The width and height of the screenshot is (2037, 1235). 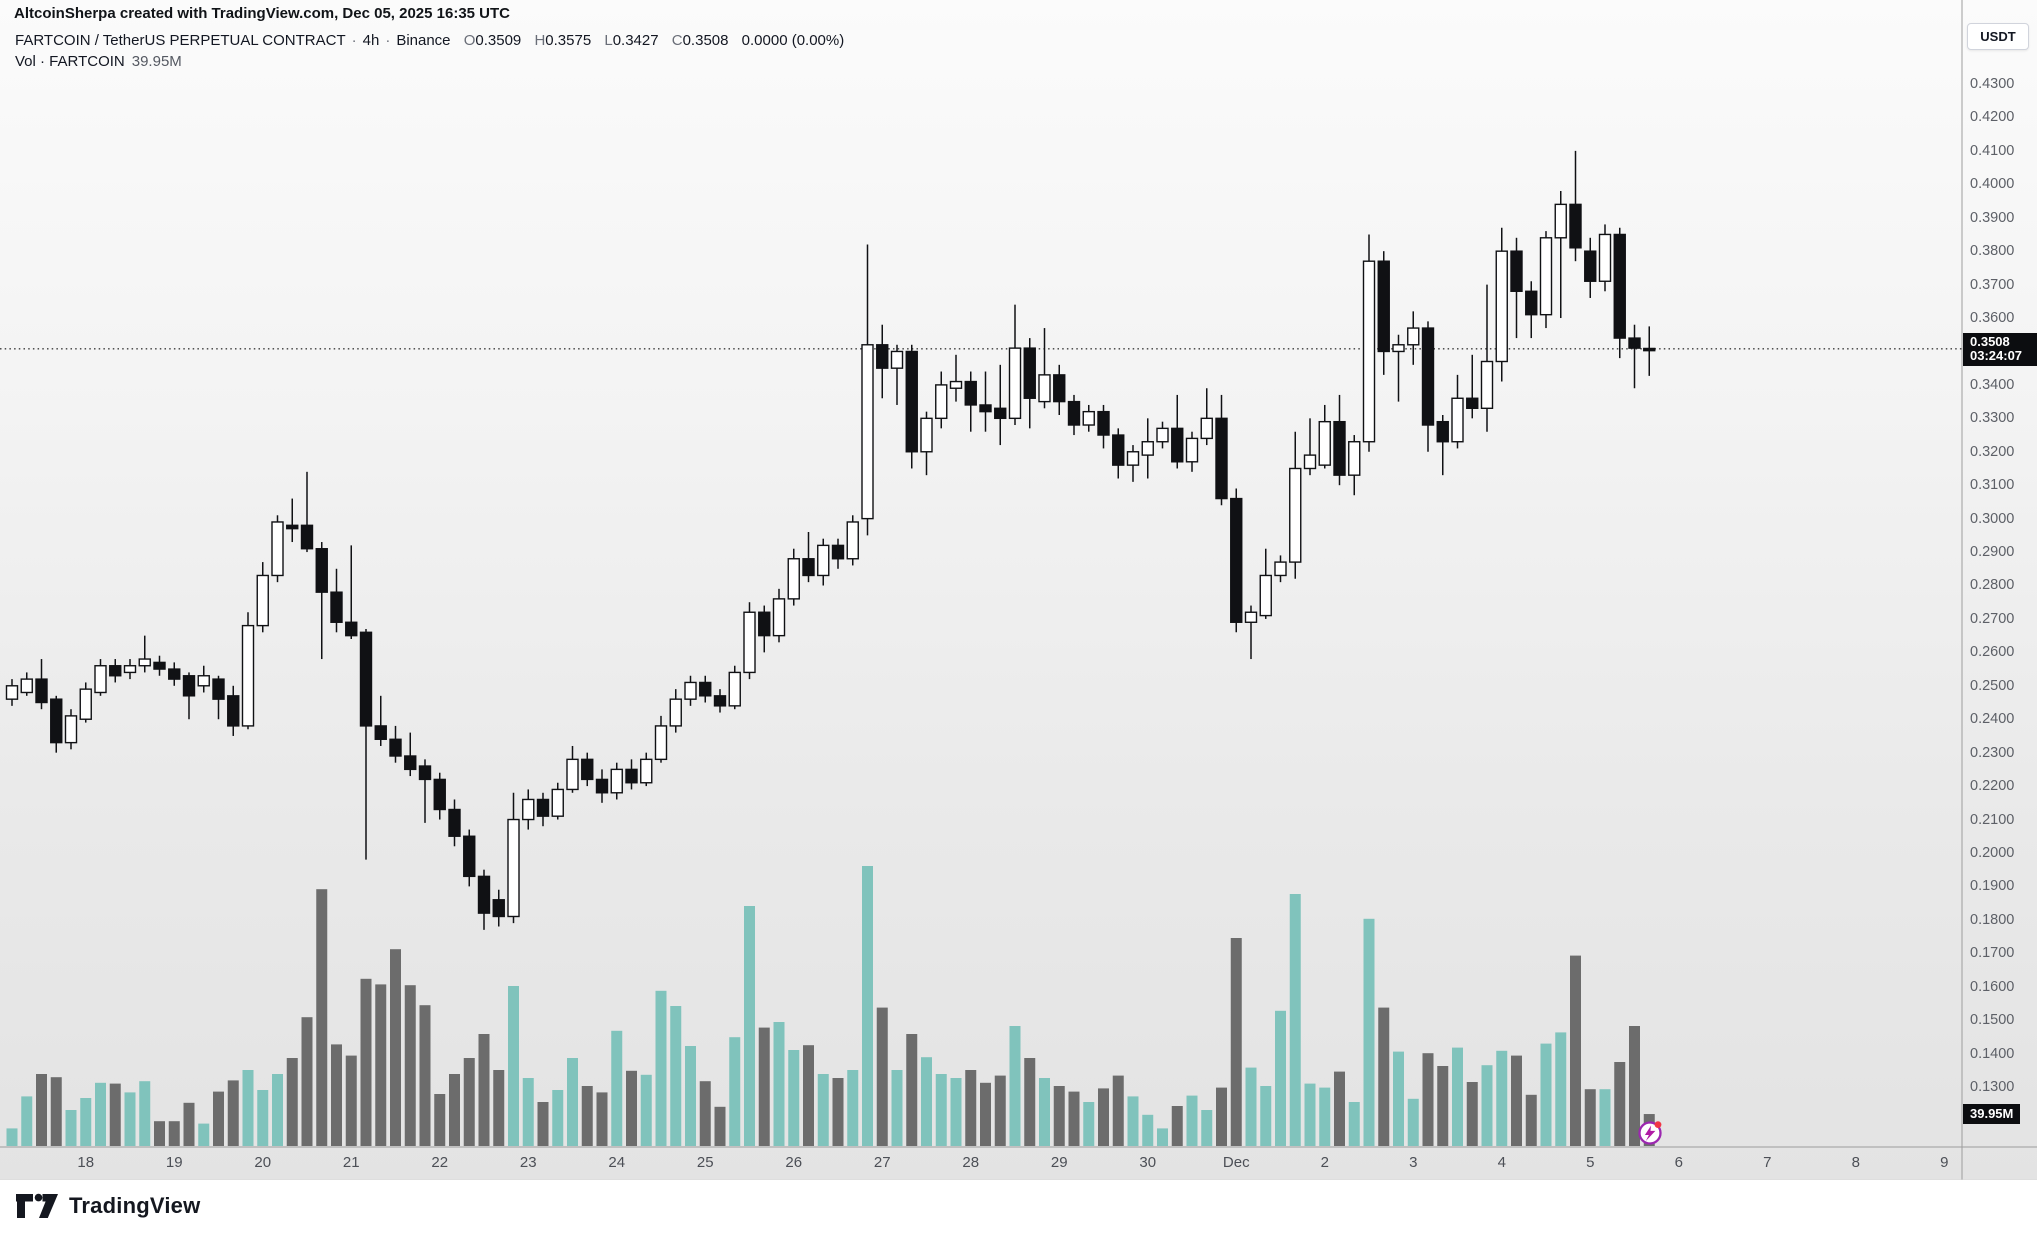 What do you see at coordinates (971, 1162) in the screenshot?
I see `time-tick-label: 28` at bounding box center [971, 1162].